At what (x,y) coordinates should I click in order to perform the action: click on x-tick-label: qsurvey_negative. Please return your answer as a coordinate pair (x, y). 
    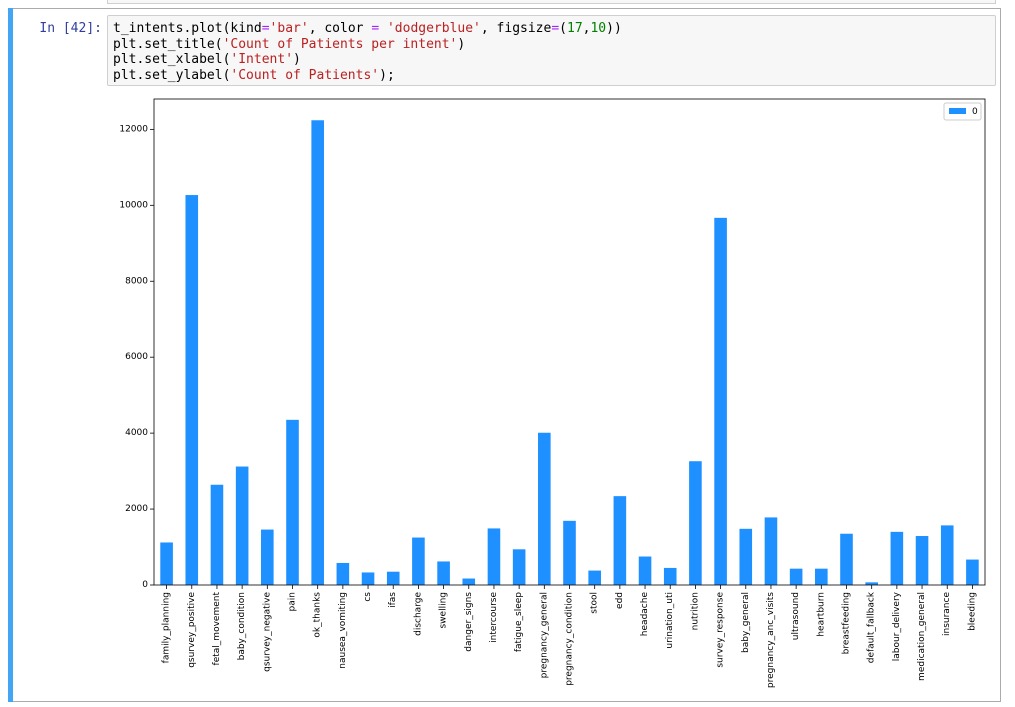
    Looking at the image, I should click on (267, 632).